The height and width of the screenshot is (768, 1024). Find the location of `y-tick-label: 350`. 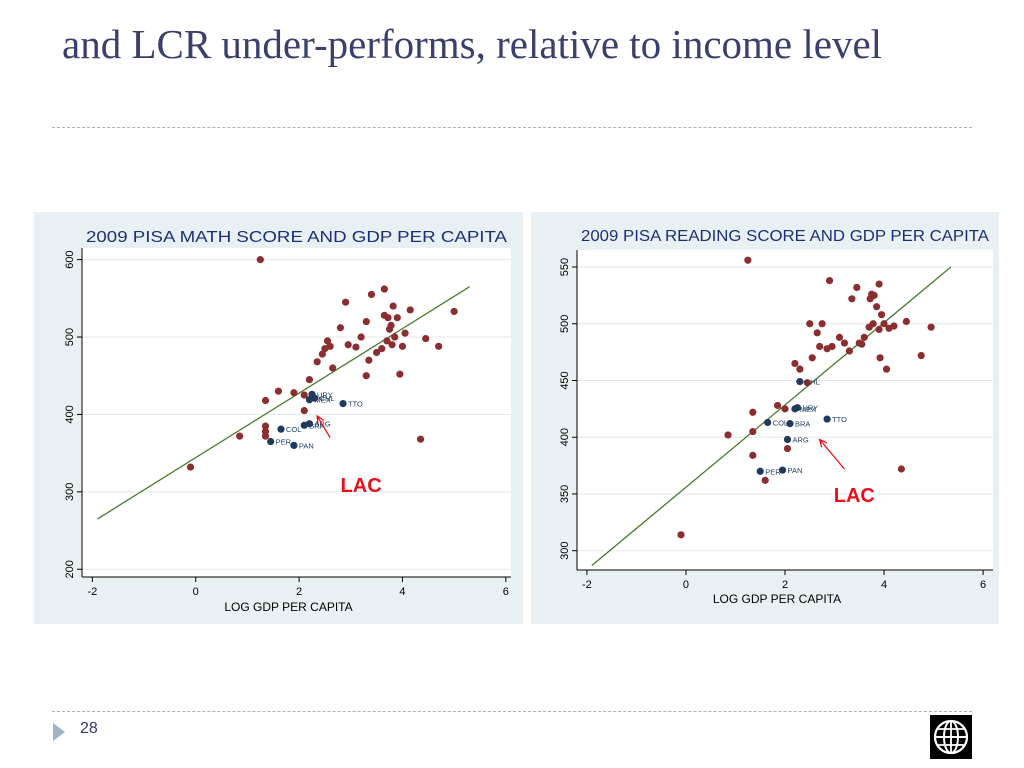

y-tick-label: 350 is located at coordinates (565, 494).